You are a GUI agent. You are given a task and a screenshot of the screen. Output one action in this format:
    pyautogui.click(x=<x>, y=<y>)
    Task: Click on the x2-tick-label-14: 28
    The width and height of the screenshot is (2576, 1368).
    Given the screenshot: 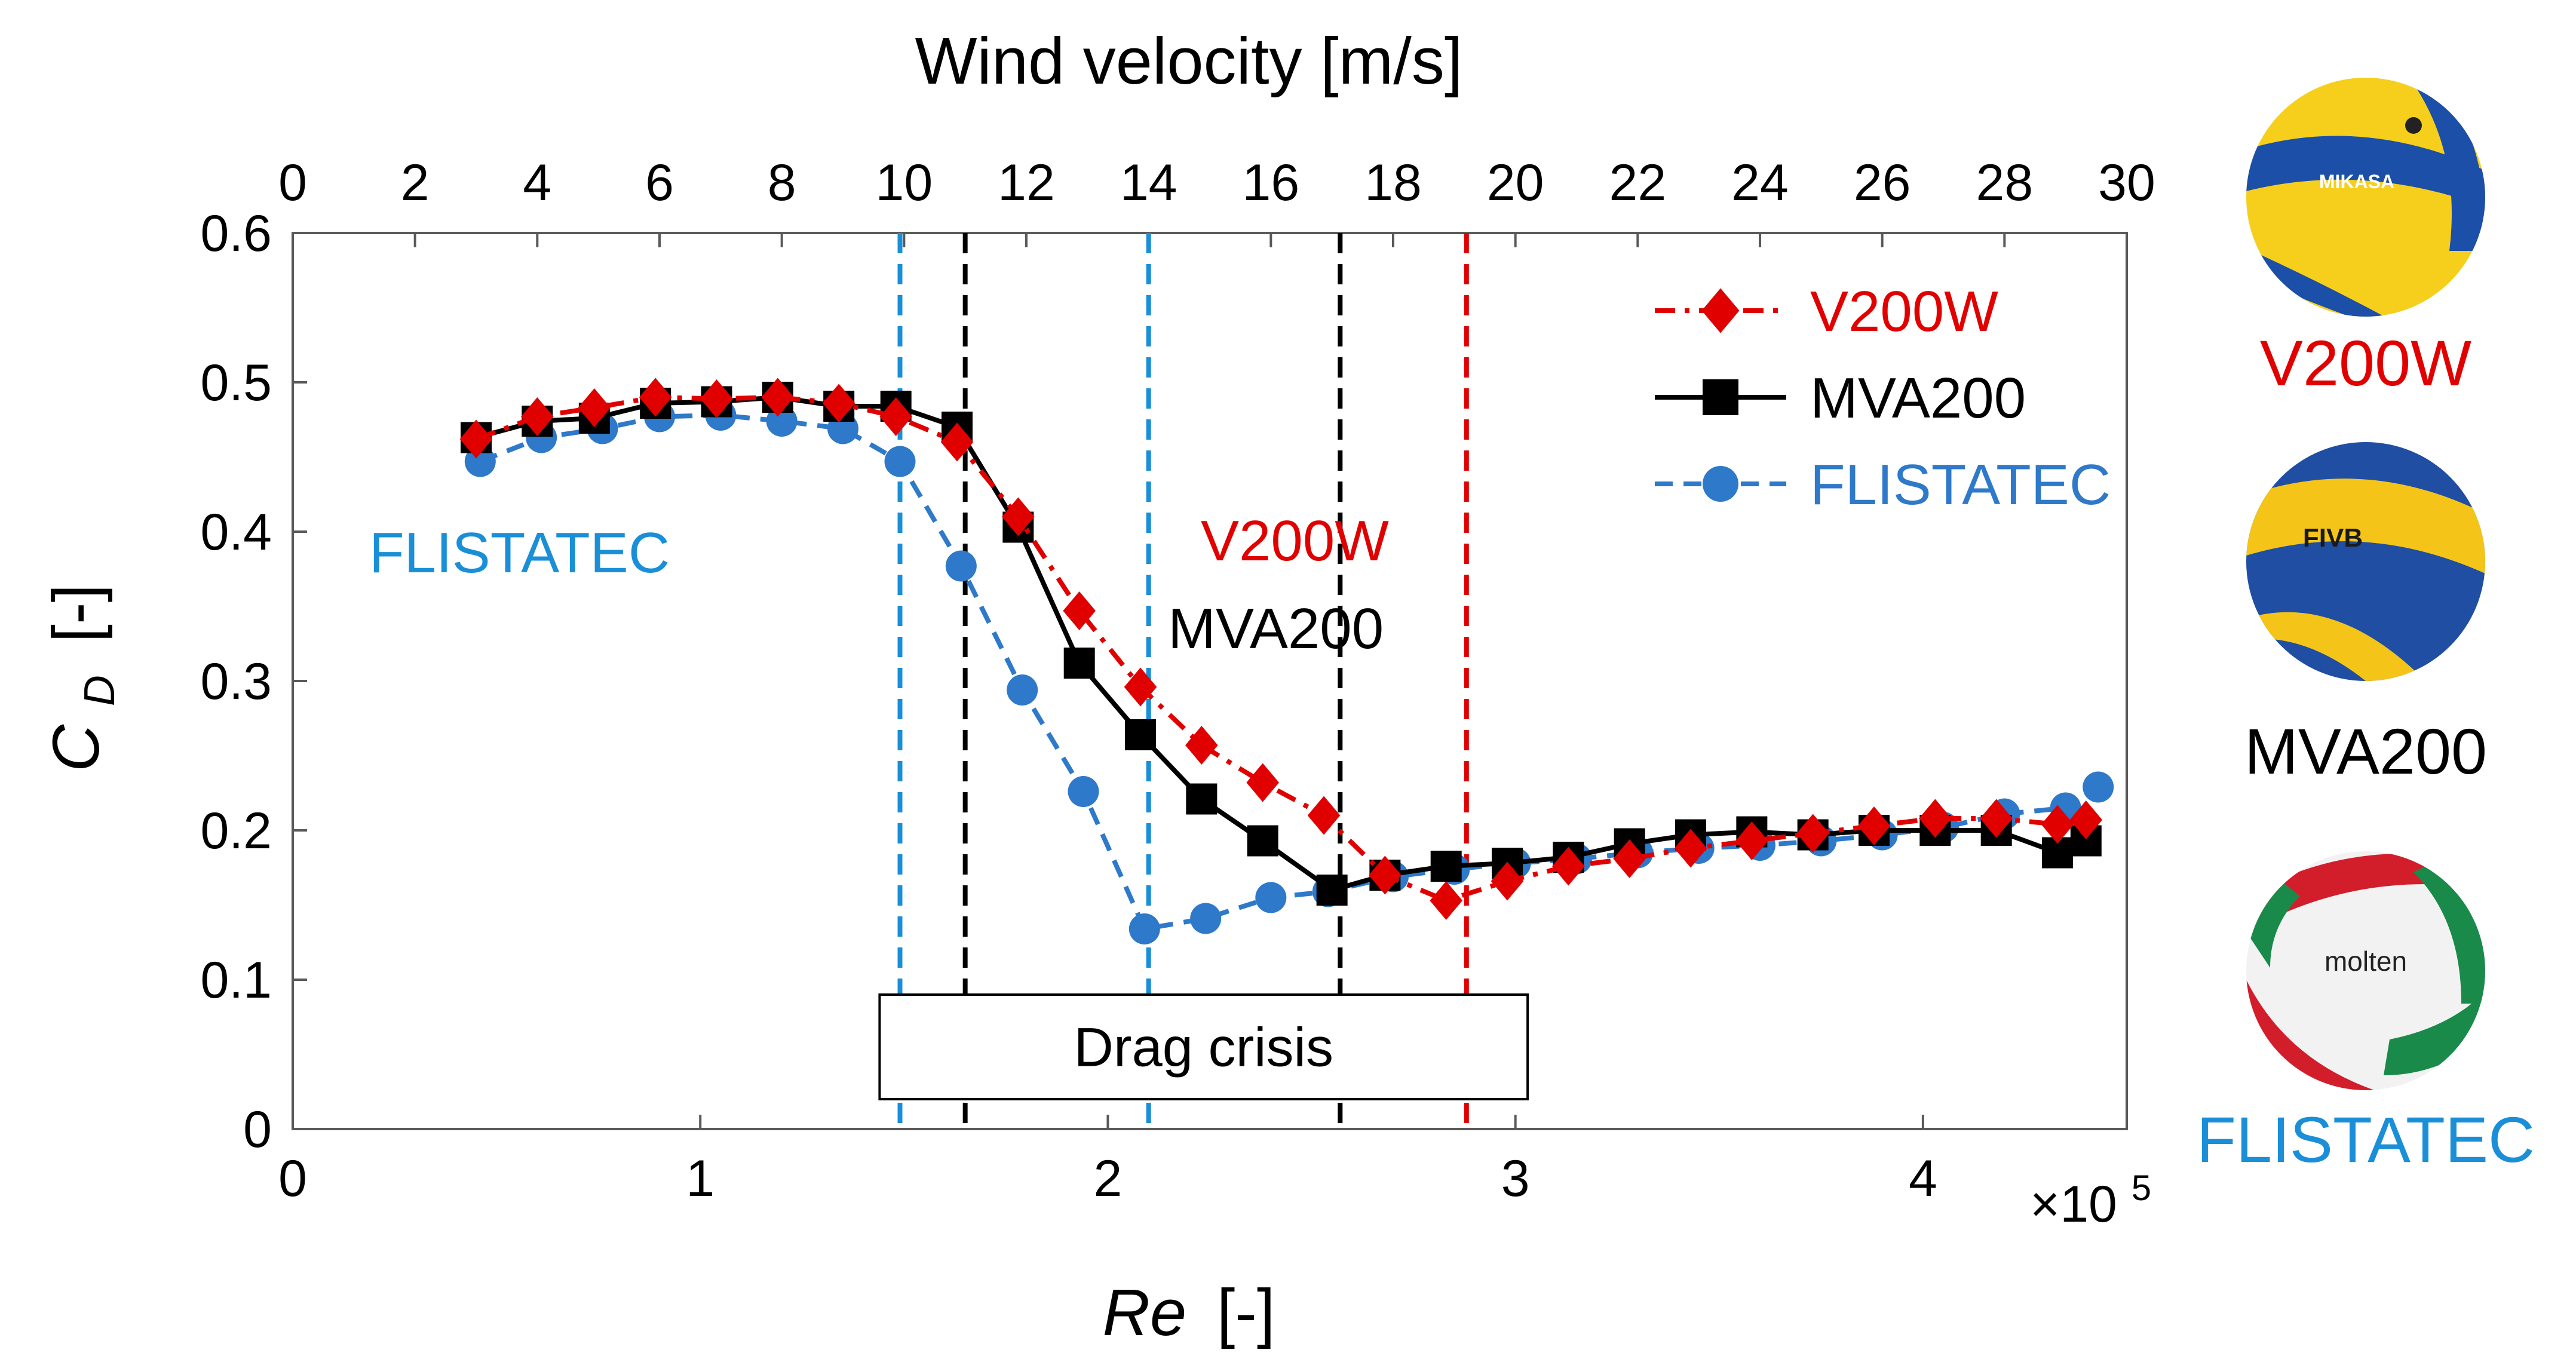 What is the action you would take?
    pyautogui.click(x=2004, y=182)
    